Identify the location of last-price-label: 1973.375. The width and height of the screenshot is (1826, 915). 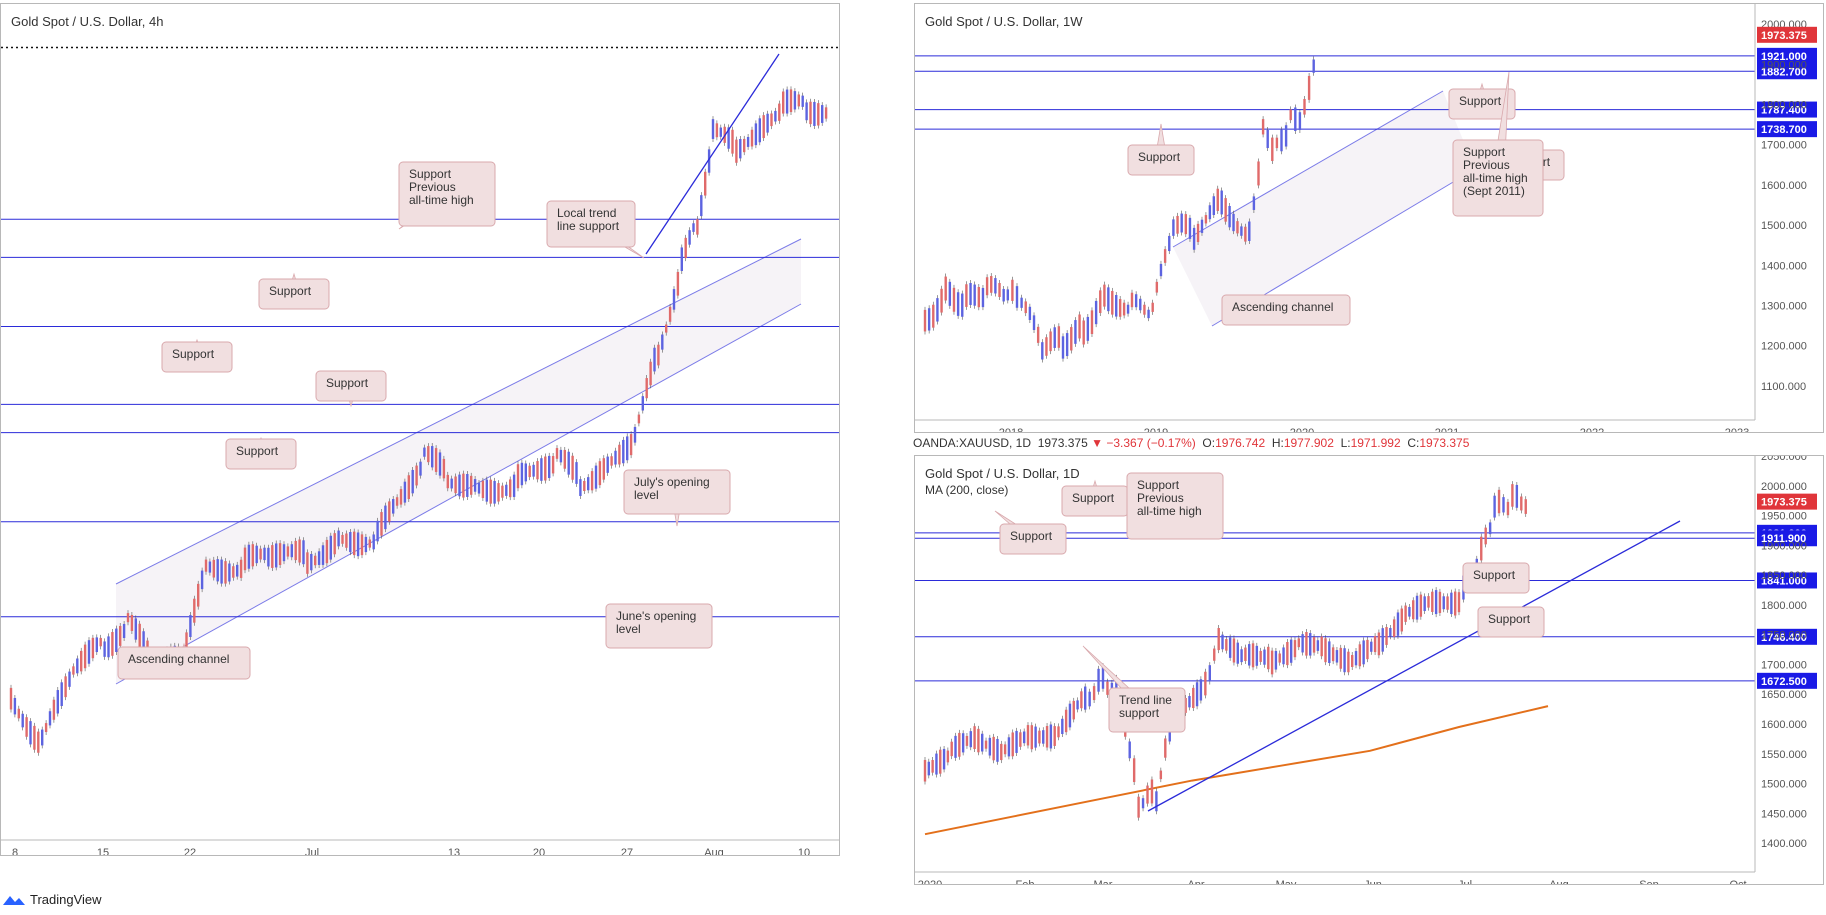
(1784, 503).